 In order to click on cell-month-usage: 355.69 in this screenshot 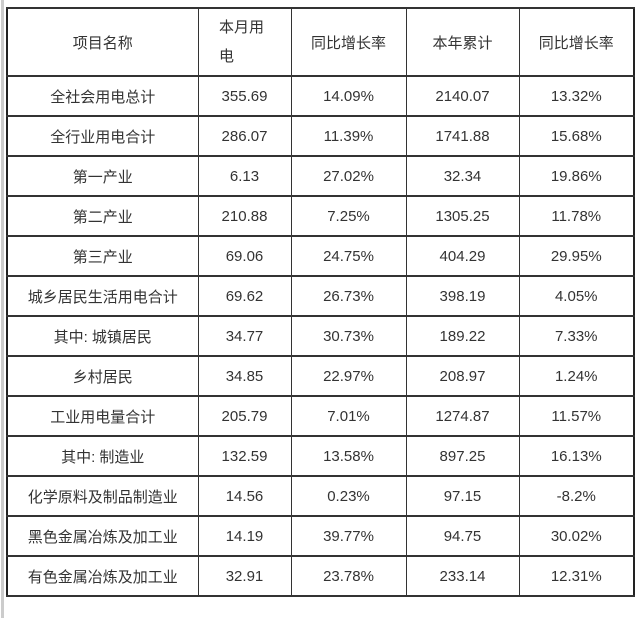, I will do `click(244, 96)`.